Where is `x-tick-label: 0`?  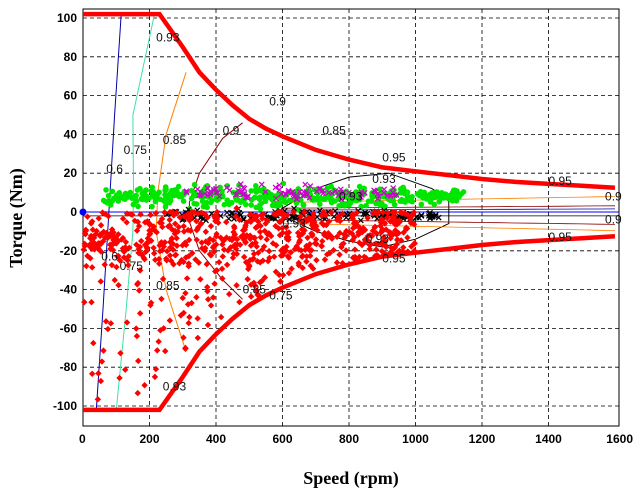
x-tick-label: 0 is located at coordinates (82, 439).